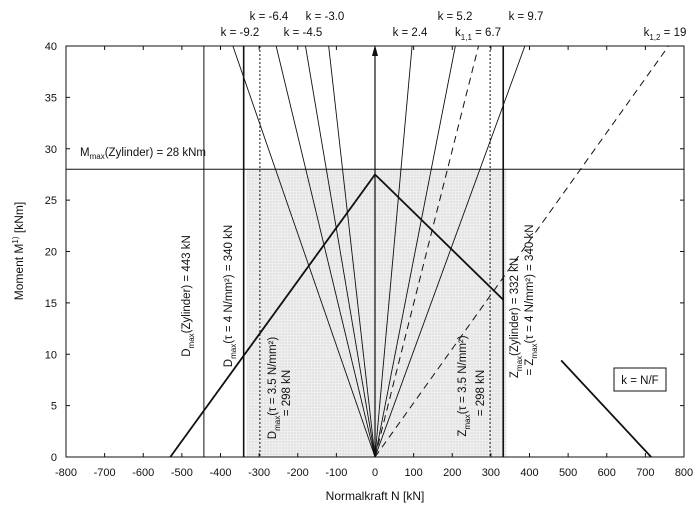  Describe the element at coordinates (568, 473) in the screenshot. I see `x-tick-label: 500` at that location.